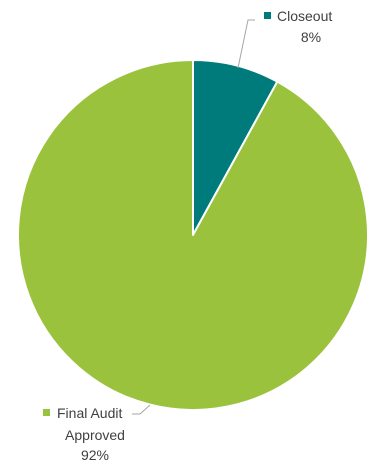 This screenshot has width=370, height=463. I want to click on legend-marker-final-audit-approved, so click(46, 412).